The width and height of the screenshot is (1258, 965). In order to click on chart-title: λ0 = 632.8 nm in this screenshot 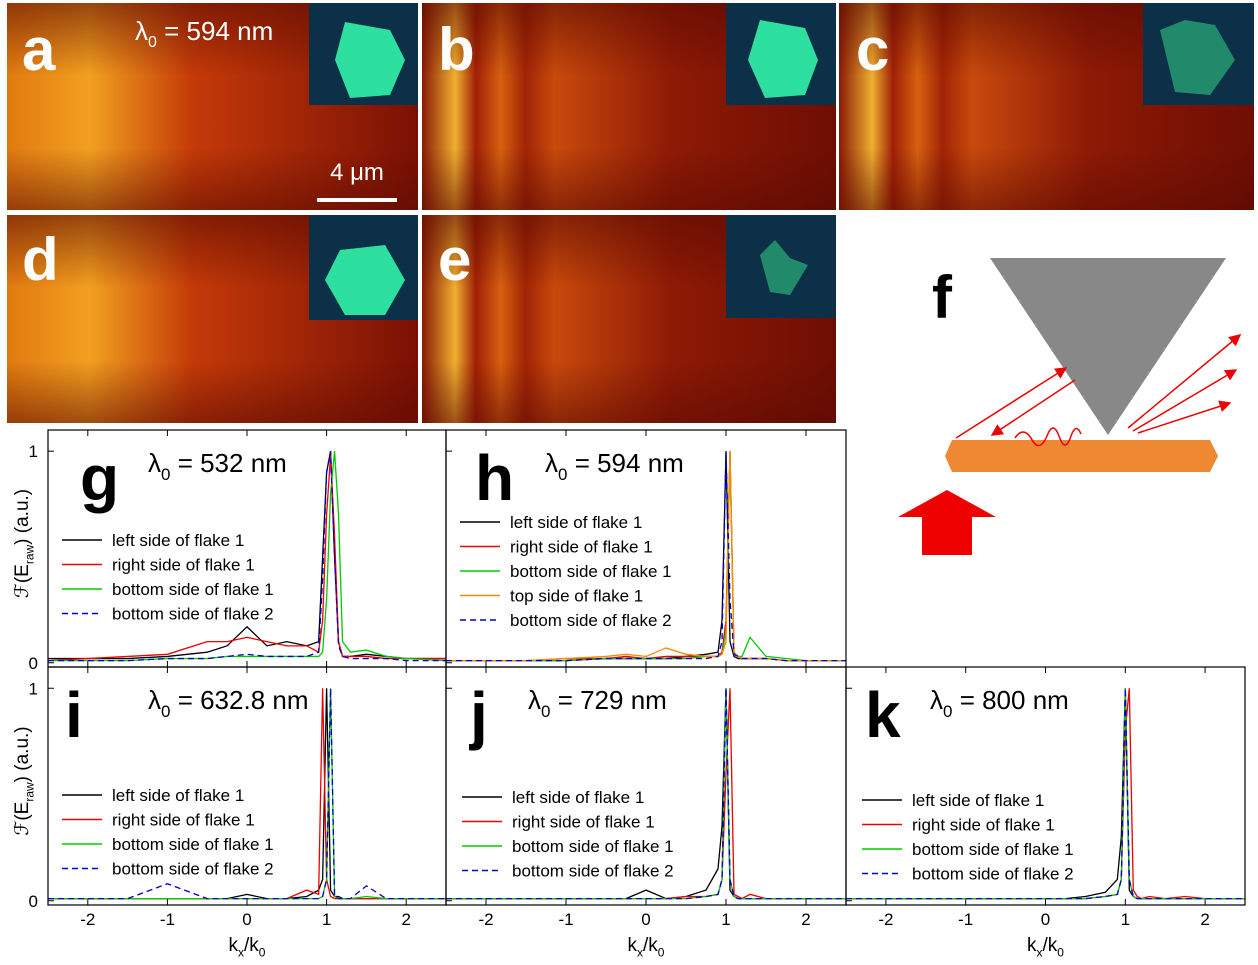, I will do `click(228, 703)`.